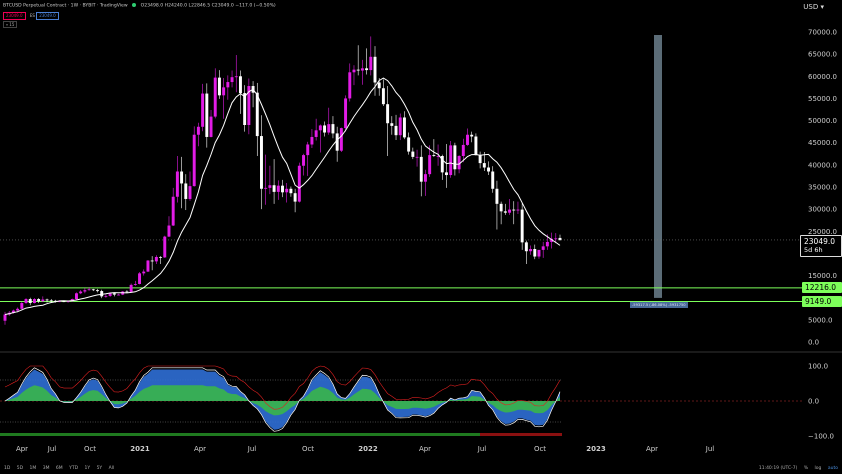 This screenshot has width=842, height=474. What do you see at coordinates (20, 468) in the screenshot?
I see `timeframe-5d: 5D` at bounding box center [20, 468].